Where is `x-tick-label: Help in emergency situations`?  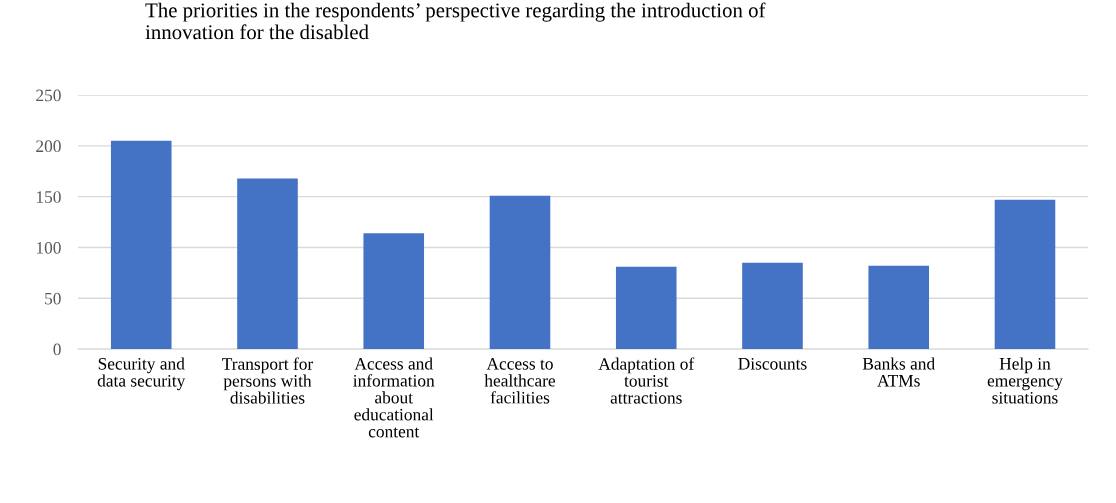
x-tick-label: Help in emergency situations is located at coordinates (1025, 380).